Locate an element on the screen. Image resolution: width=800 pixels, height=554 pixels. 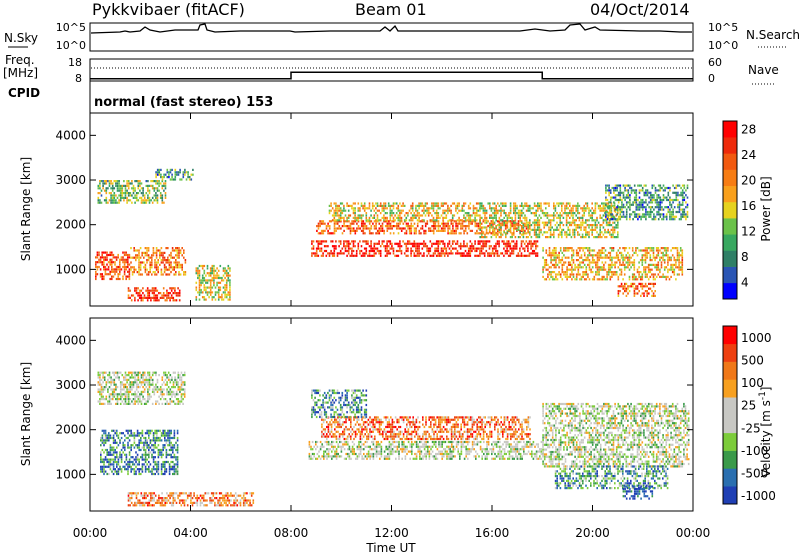
cpid-label: CPID is located at coordinates (24, 93).